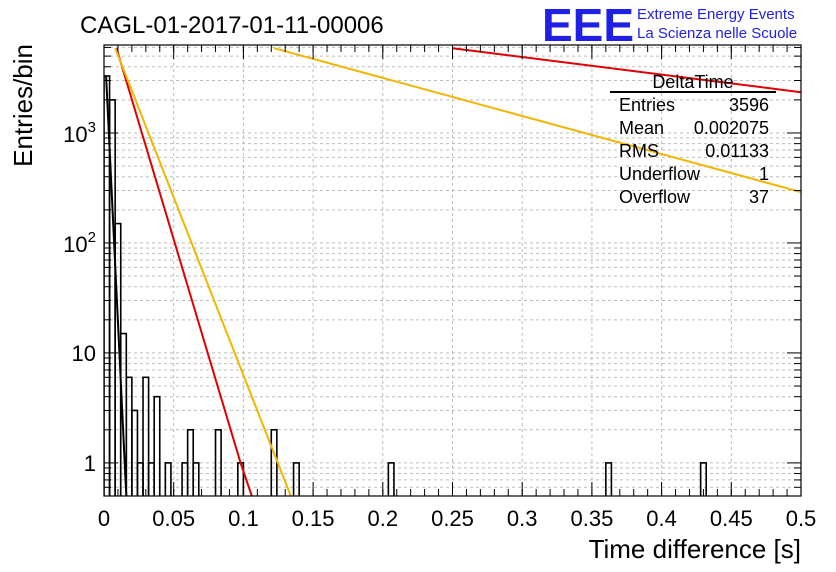  Describe the element at coordinates (23, 105) in the screenshot. I see `y-axis-label: Entries/bin` at that location.